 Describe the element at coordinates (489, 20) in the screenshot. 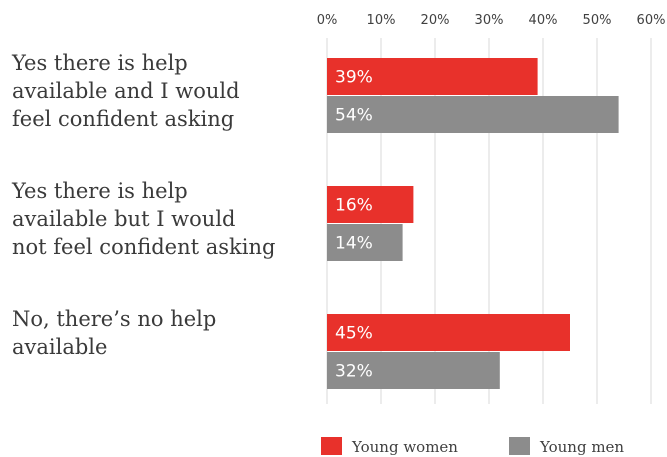

I see `x-tick-label: 30%` at that location.